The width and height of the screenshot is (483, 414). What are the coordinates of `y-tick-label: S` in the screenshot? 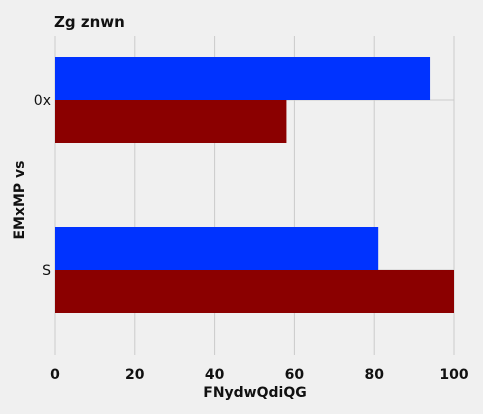 It's located at (46, 271).